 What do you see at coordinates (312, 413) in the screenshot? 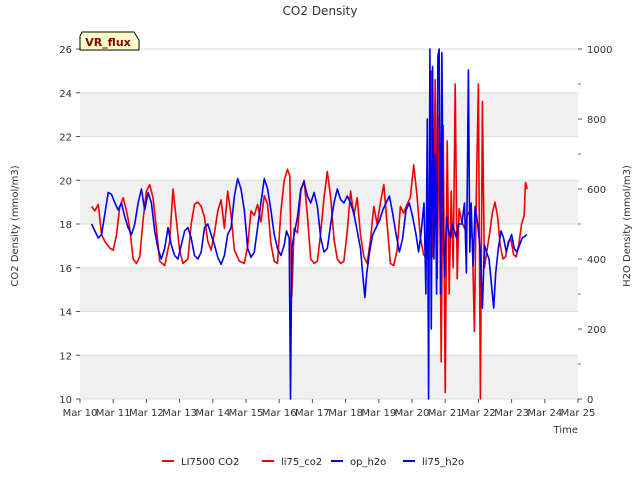
I see `x-tick-label: Mar 17` at bounding box center [312, 413].